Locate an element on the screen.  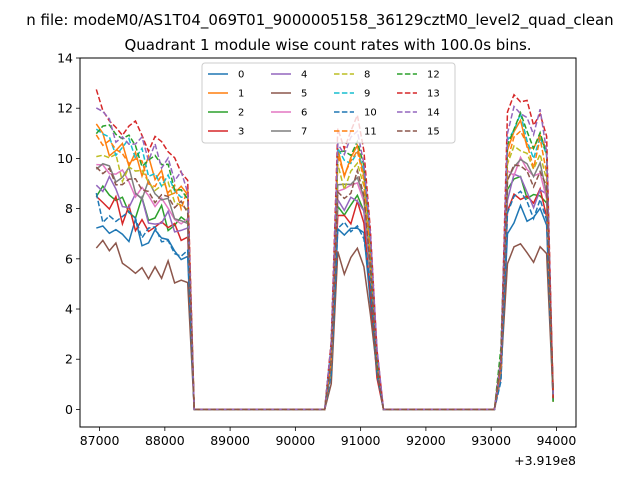
x-tick-label: 88000 is located at coordinates (165, 440).